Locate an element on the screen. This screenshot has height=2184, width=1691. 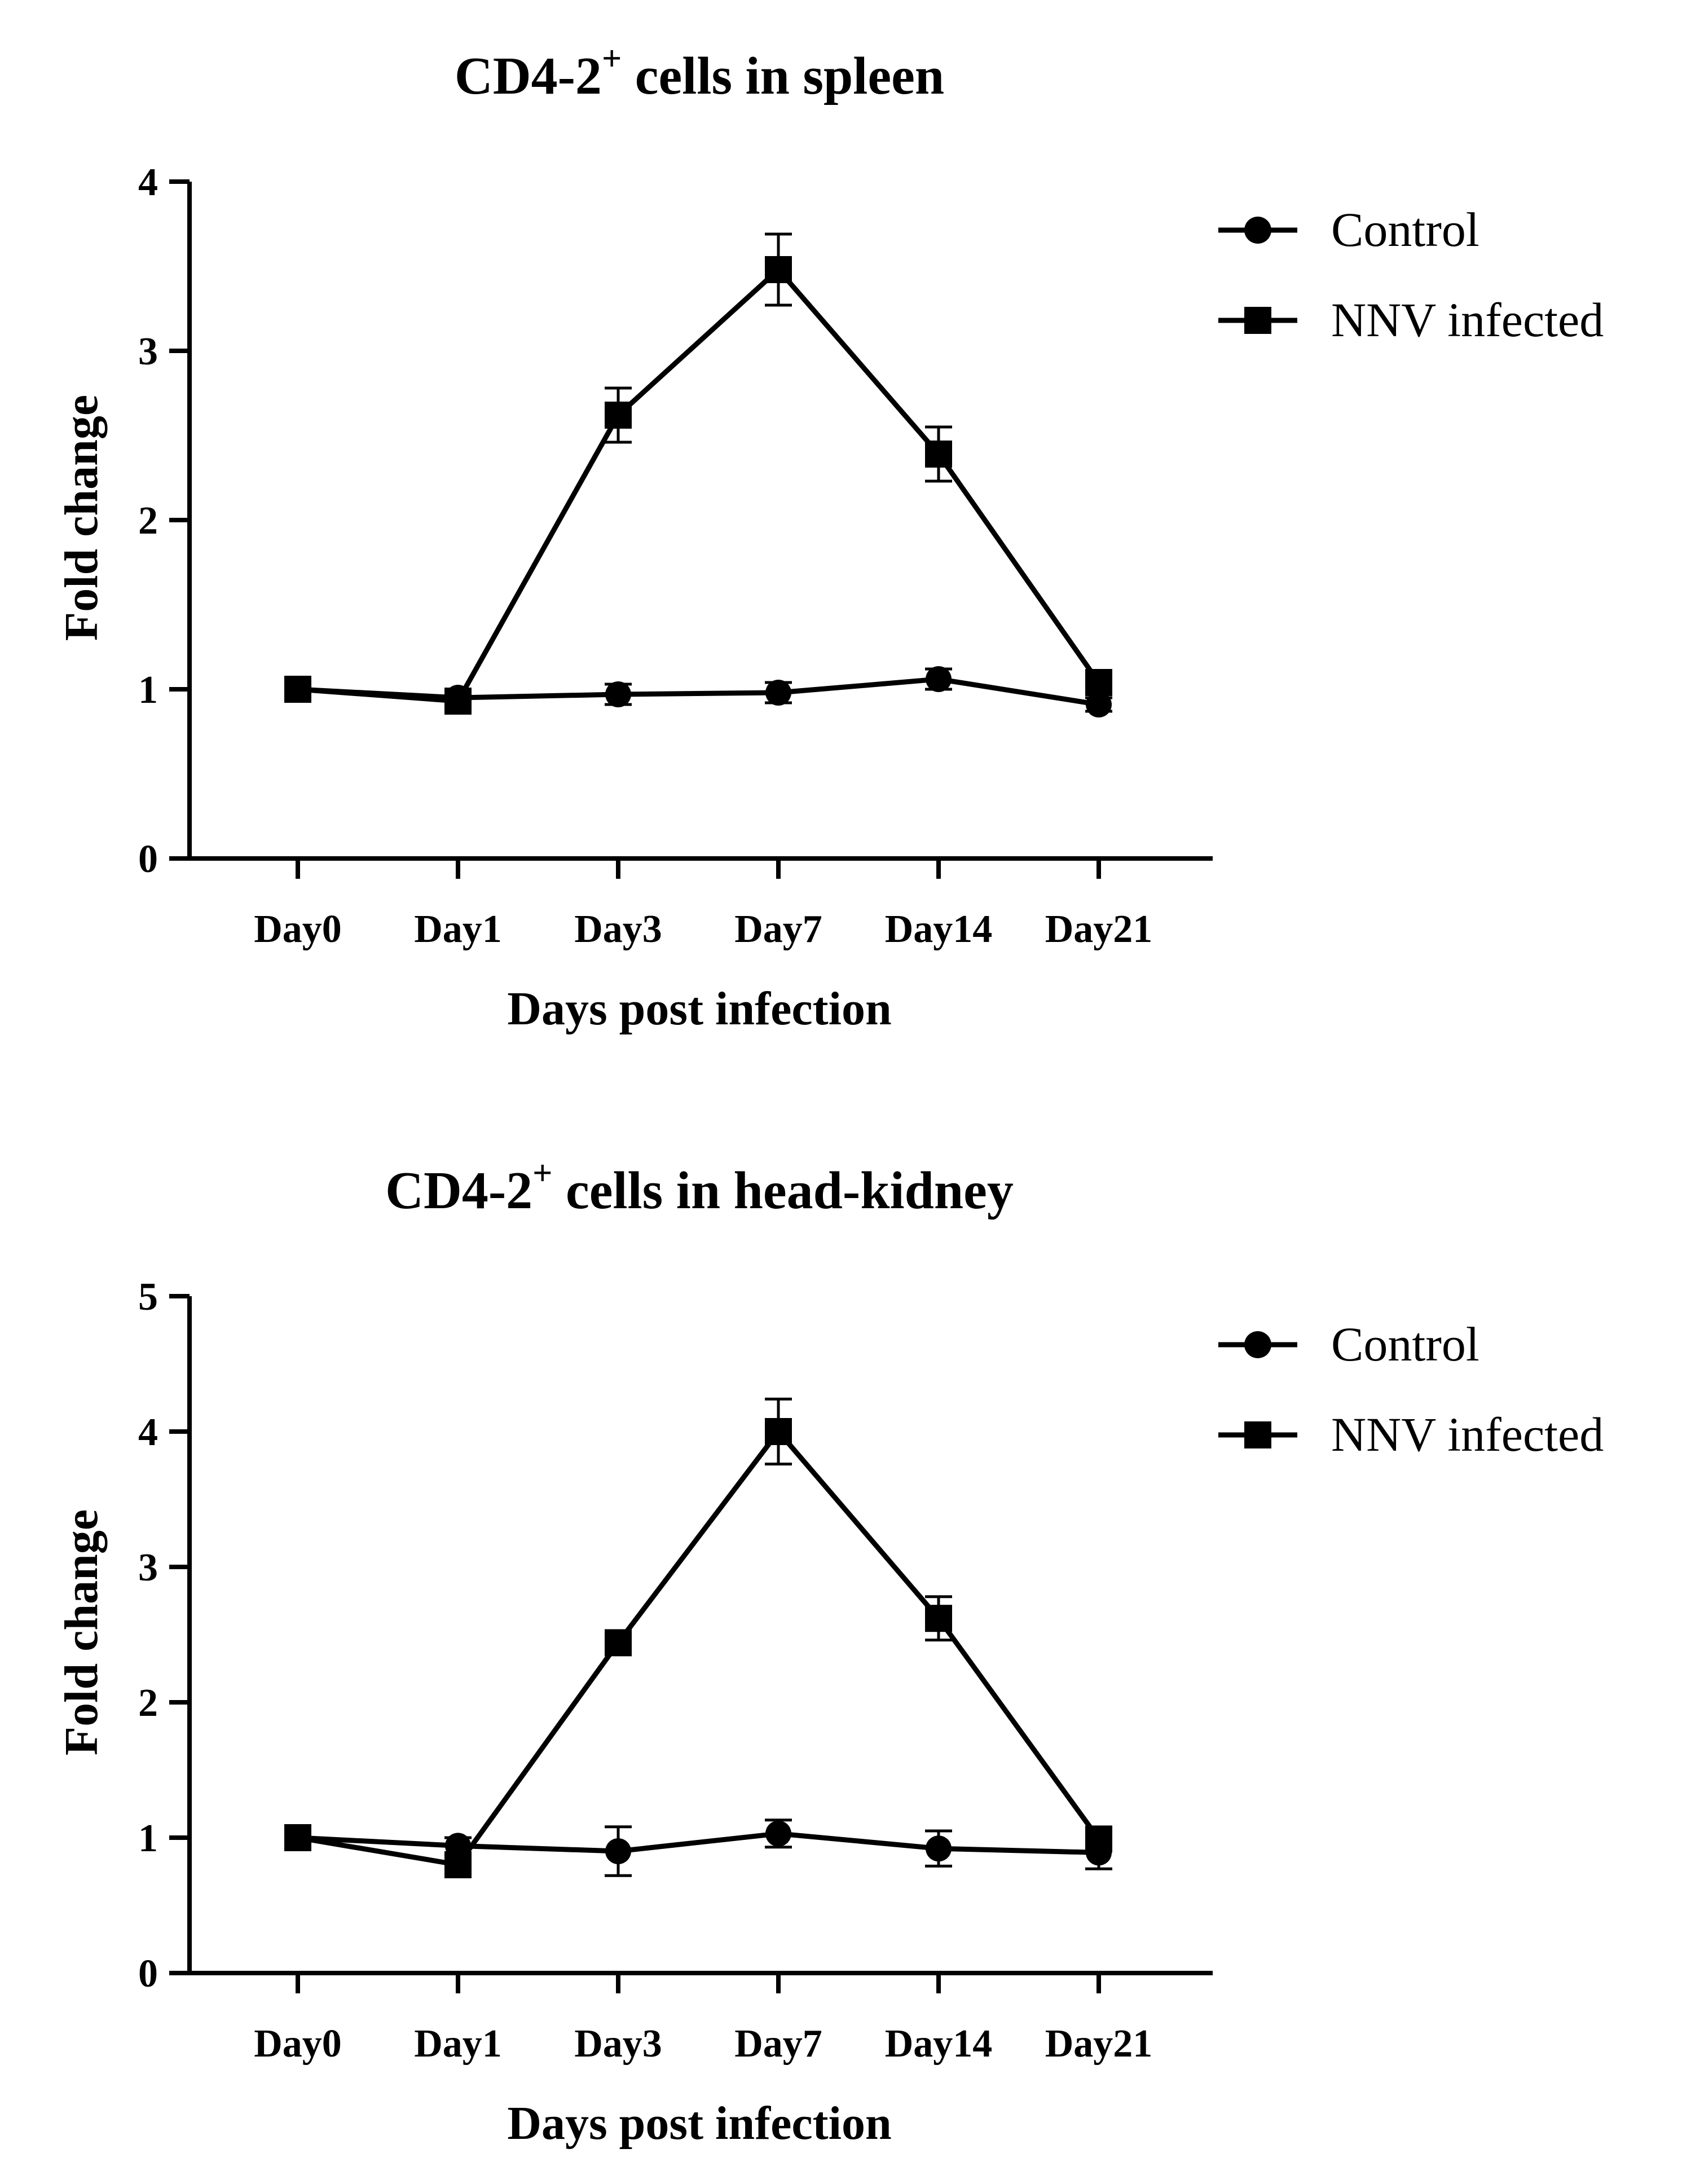
y-tick-labels: 0 1 2 3 4 5 is located at coordinates (148, 1635).